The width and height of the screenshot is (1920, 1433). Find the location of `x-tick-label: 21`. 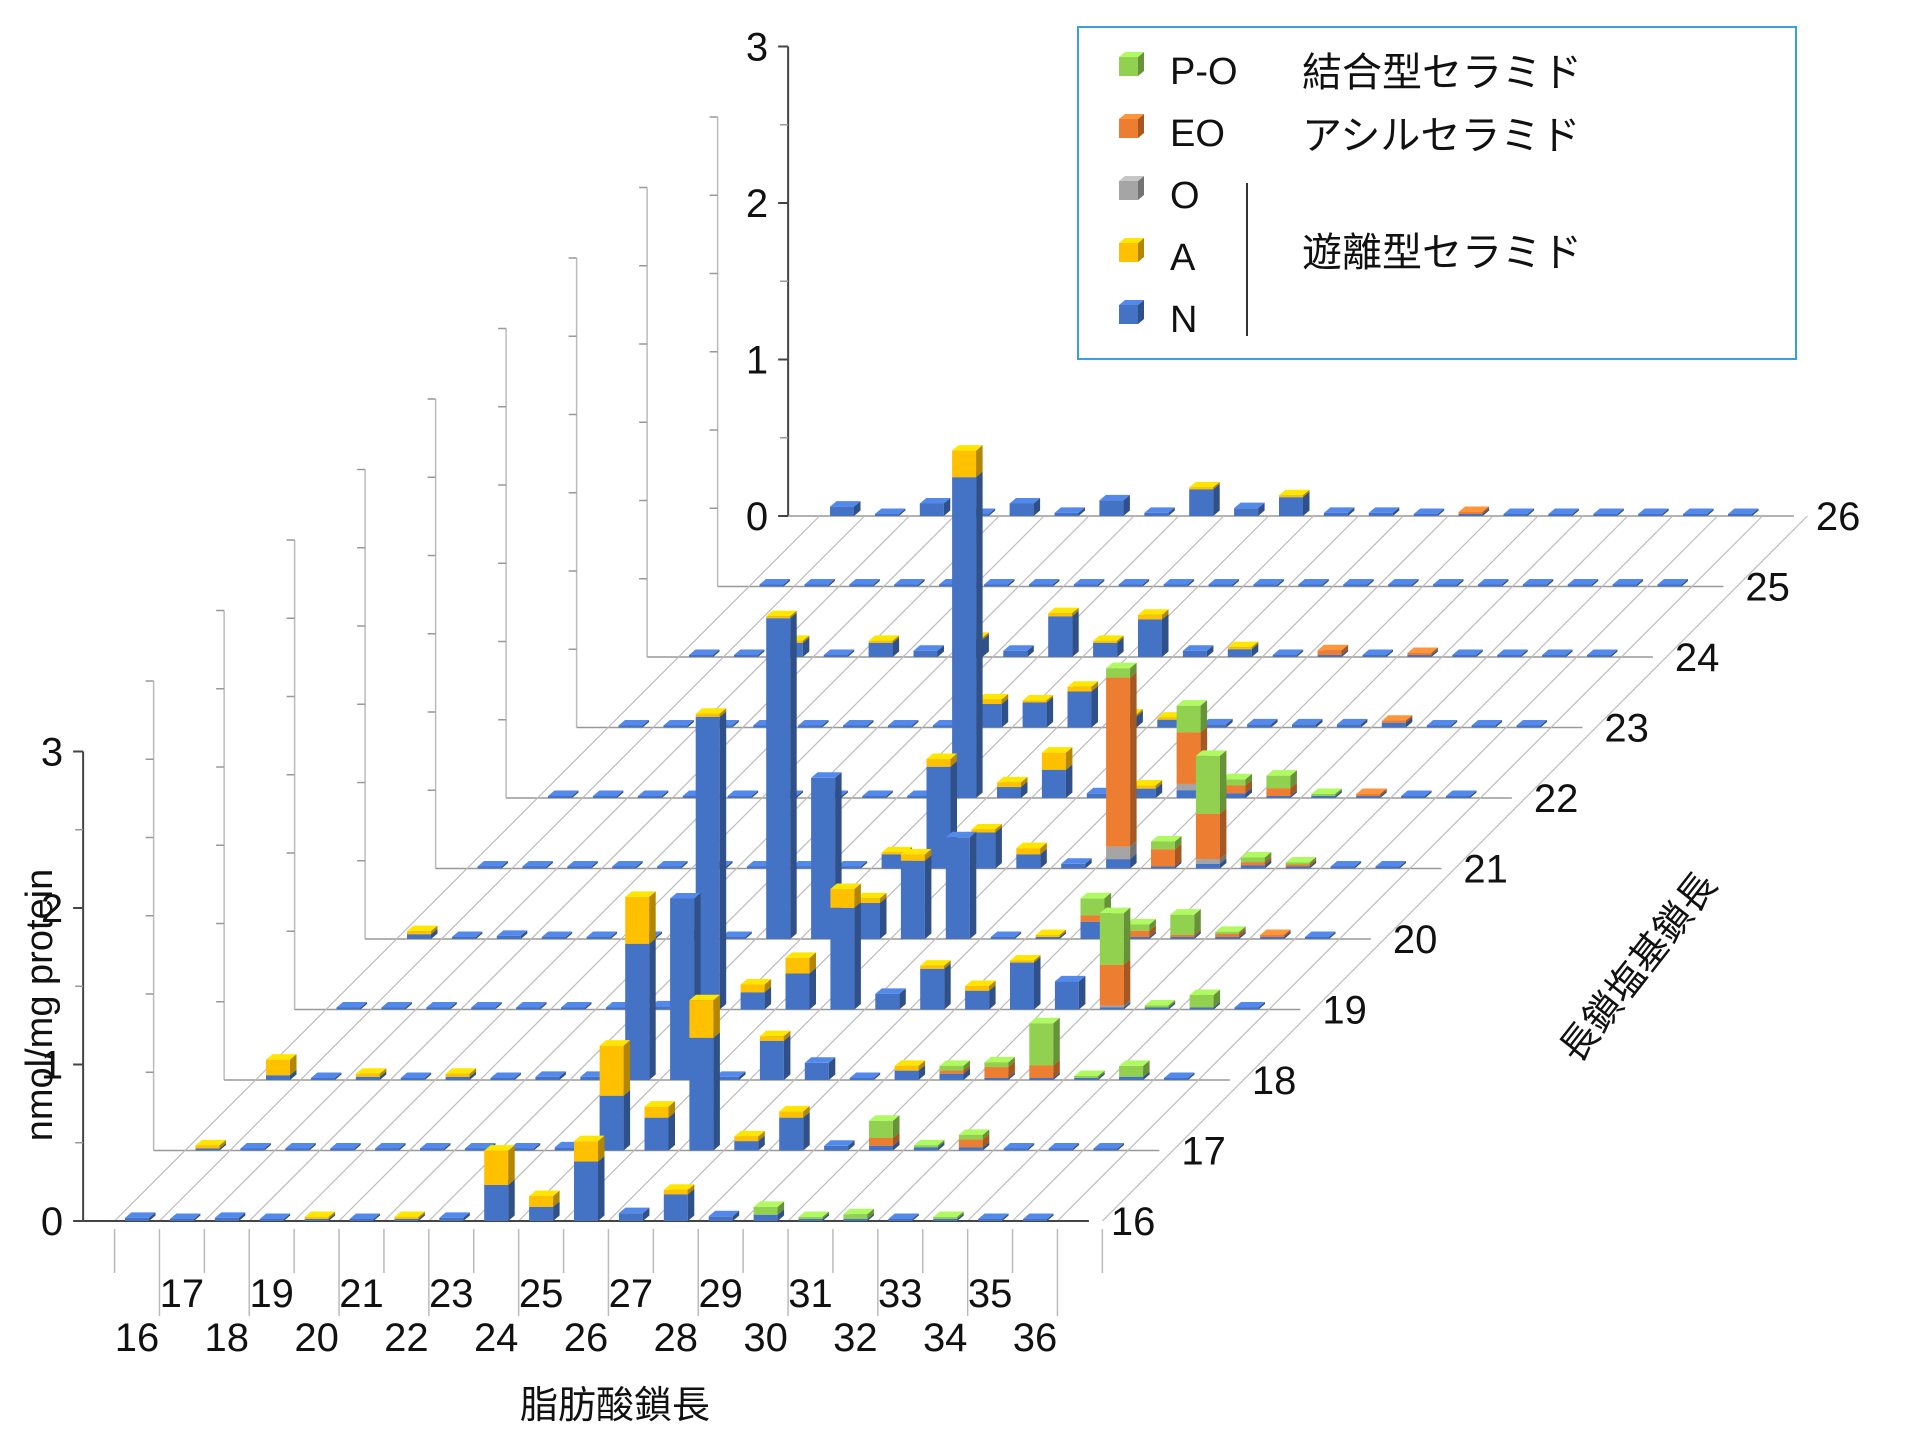

x-tick-label: 21 is located at coordinates (361, 1294).